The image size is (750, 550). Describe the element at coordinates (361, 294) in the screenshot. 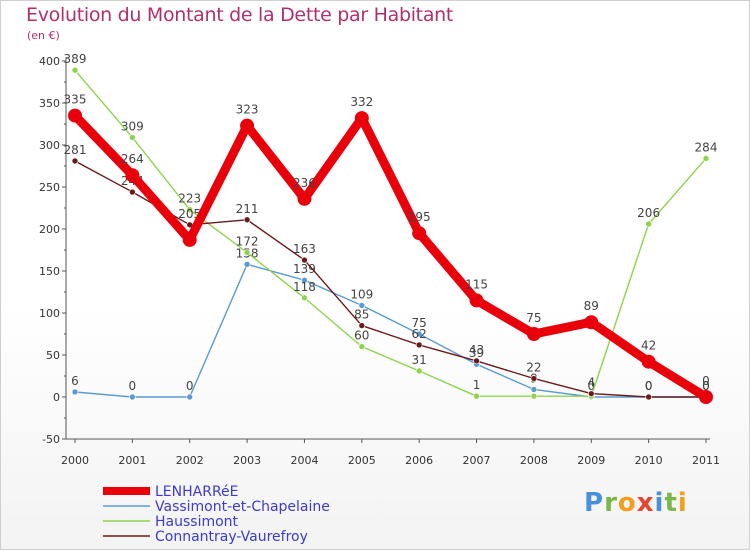

I see `data-label: 109` at that location.